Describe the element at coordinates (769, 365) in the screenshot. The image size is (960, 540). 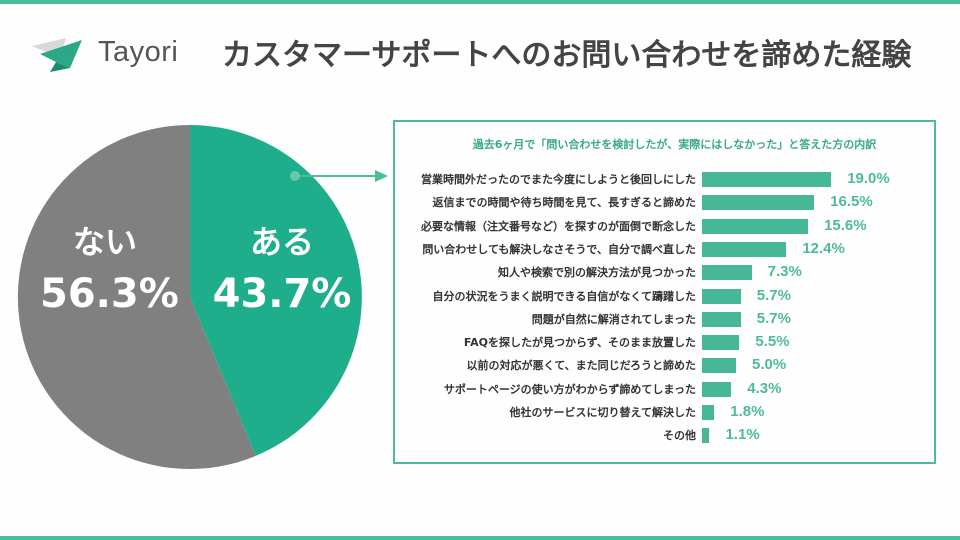
I see `bar-value: 5.0%` at that location.